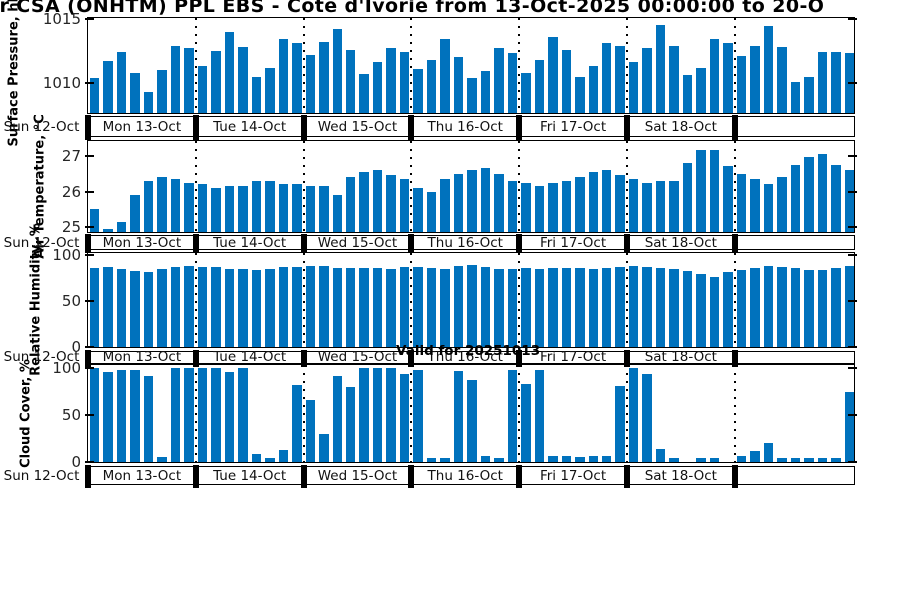 This screenshot has width=900, height=600. Describe the element at coordinates (468, 351) in the screenshot. I see `valid-for-label: Valid for 20251013` at that location.